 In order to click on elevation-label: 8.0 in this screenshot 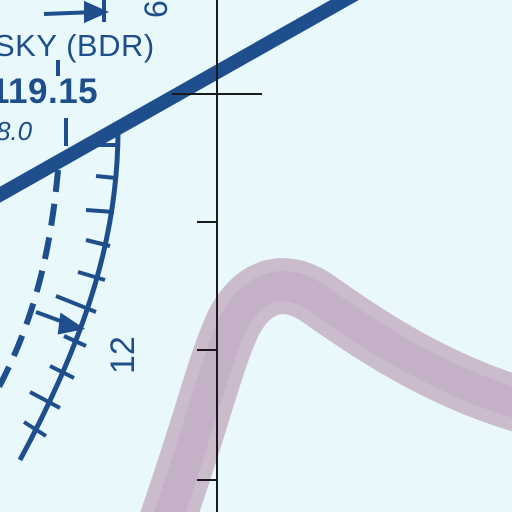, I will do `click(16, 131)`.